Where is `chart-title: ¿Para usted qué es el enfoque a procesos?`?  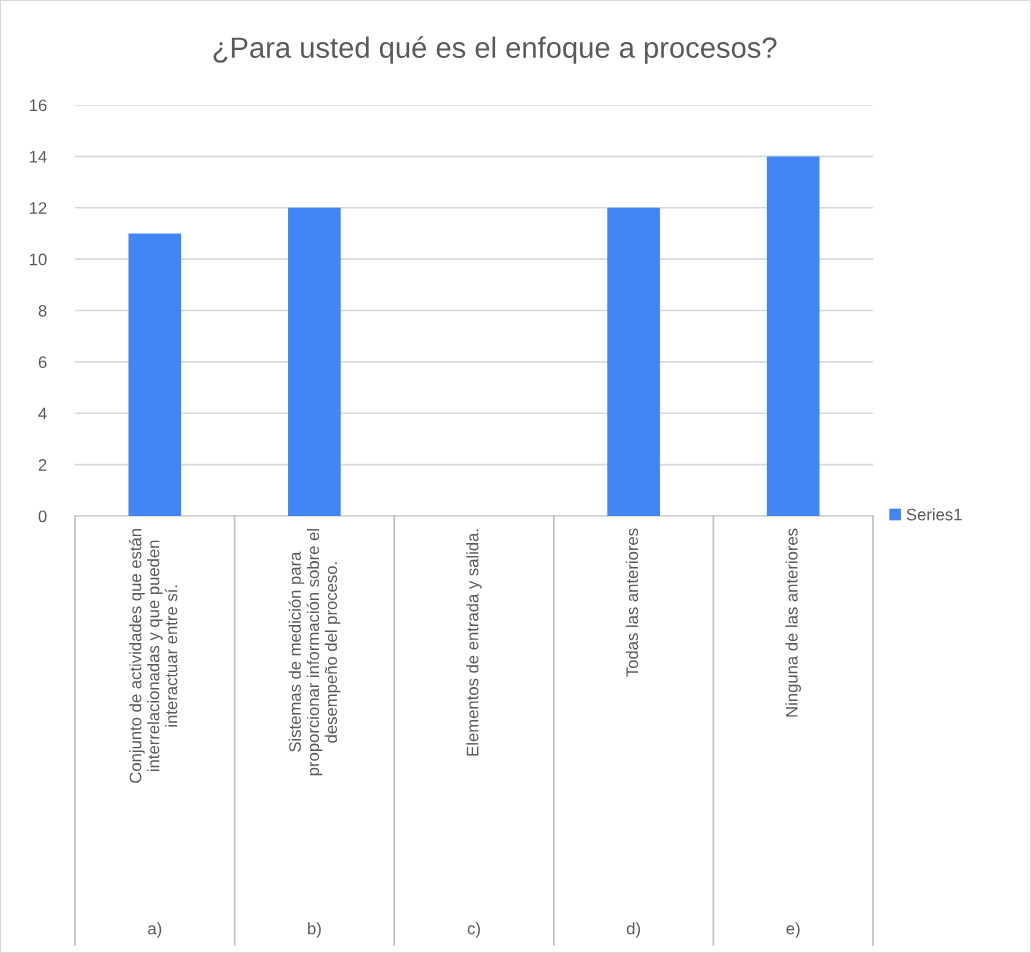
chart-title: ¿Para usted qué es el enfoque a procesos? is located at coordinates (495, 50).